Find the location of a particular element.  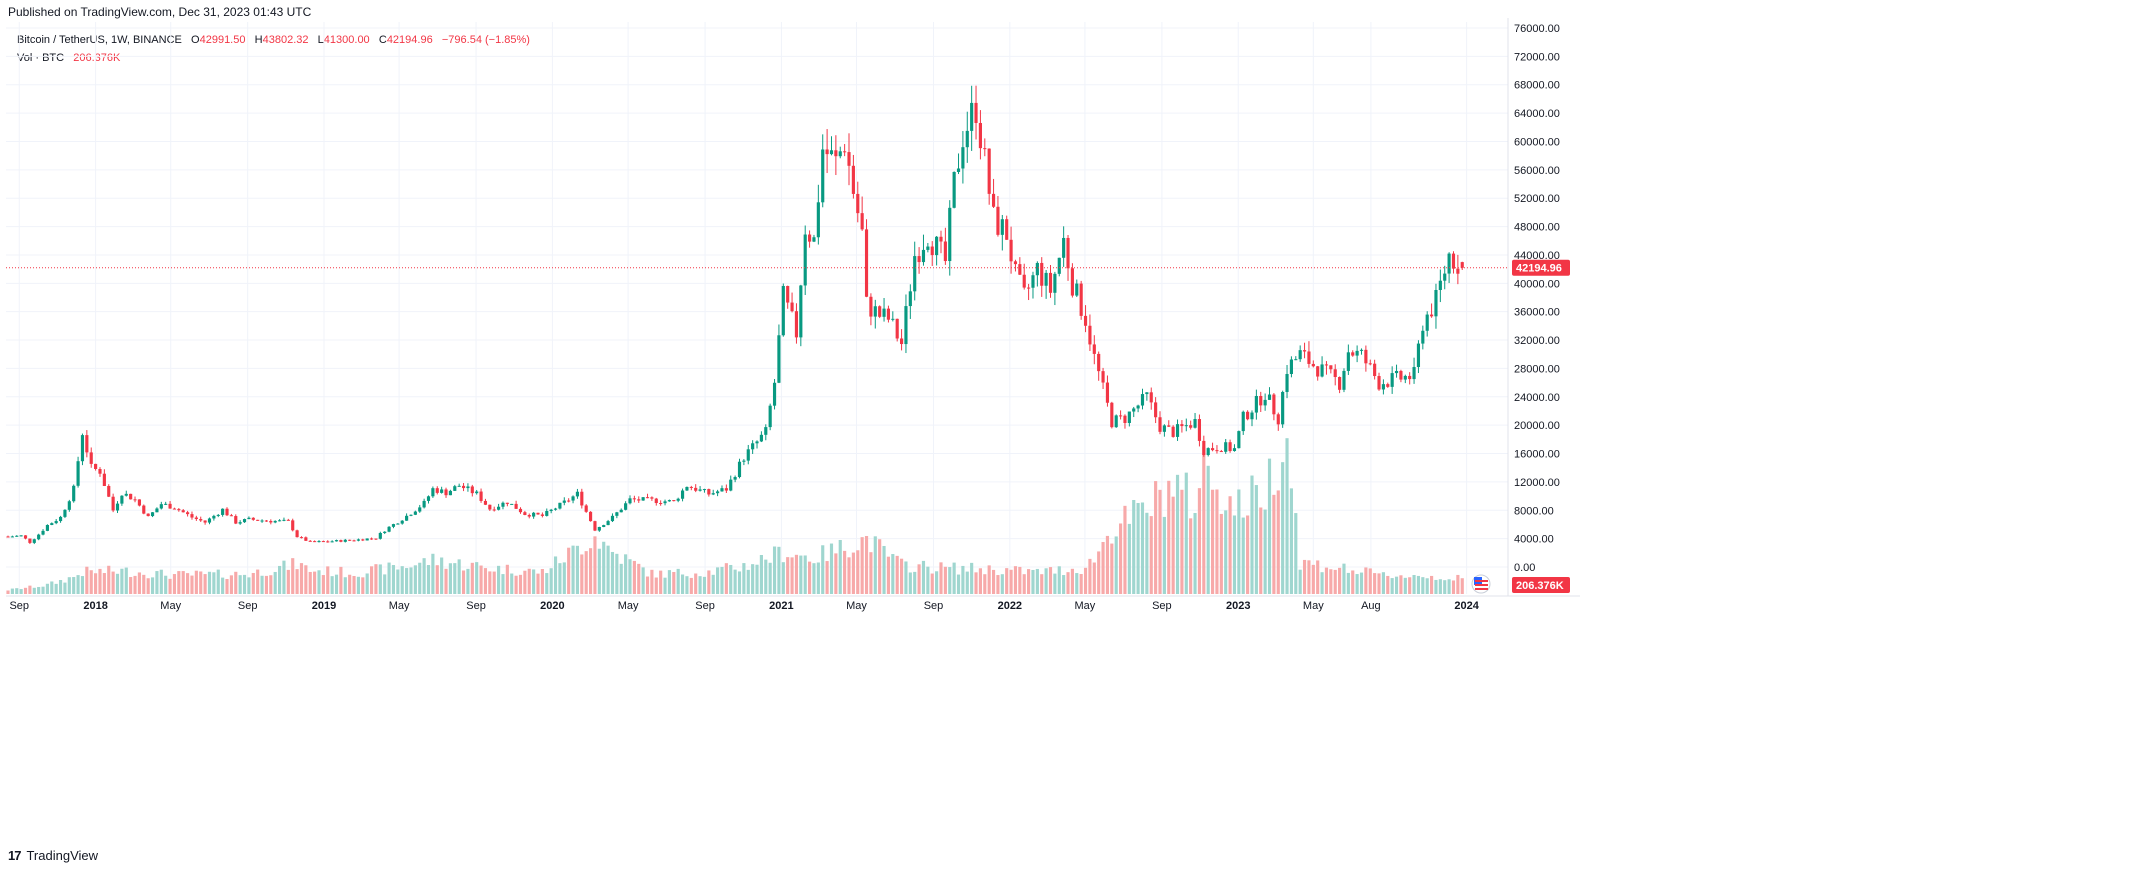

tradingview-footer: 17 TradingView is located at coordinates (53, 855).